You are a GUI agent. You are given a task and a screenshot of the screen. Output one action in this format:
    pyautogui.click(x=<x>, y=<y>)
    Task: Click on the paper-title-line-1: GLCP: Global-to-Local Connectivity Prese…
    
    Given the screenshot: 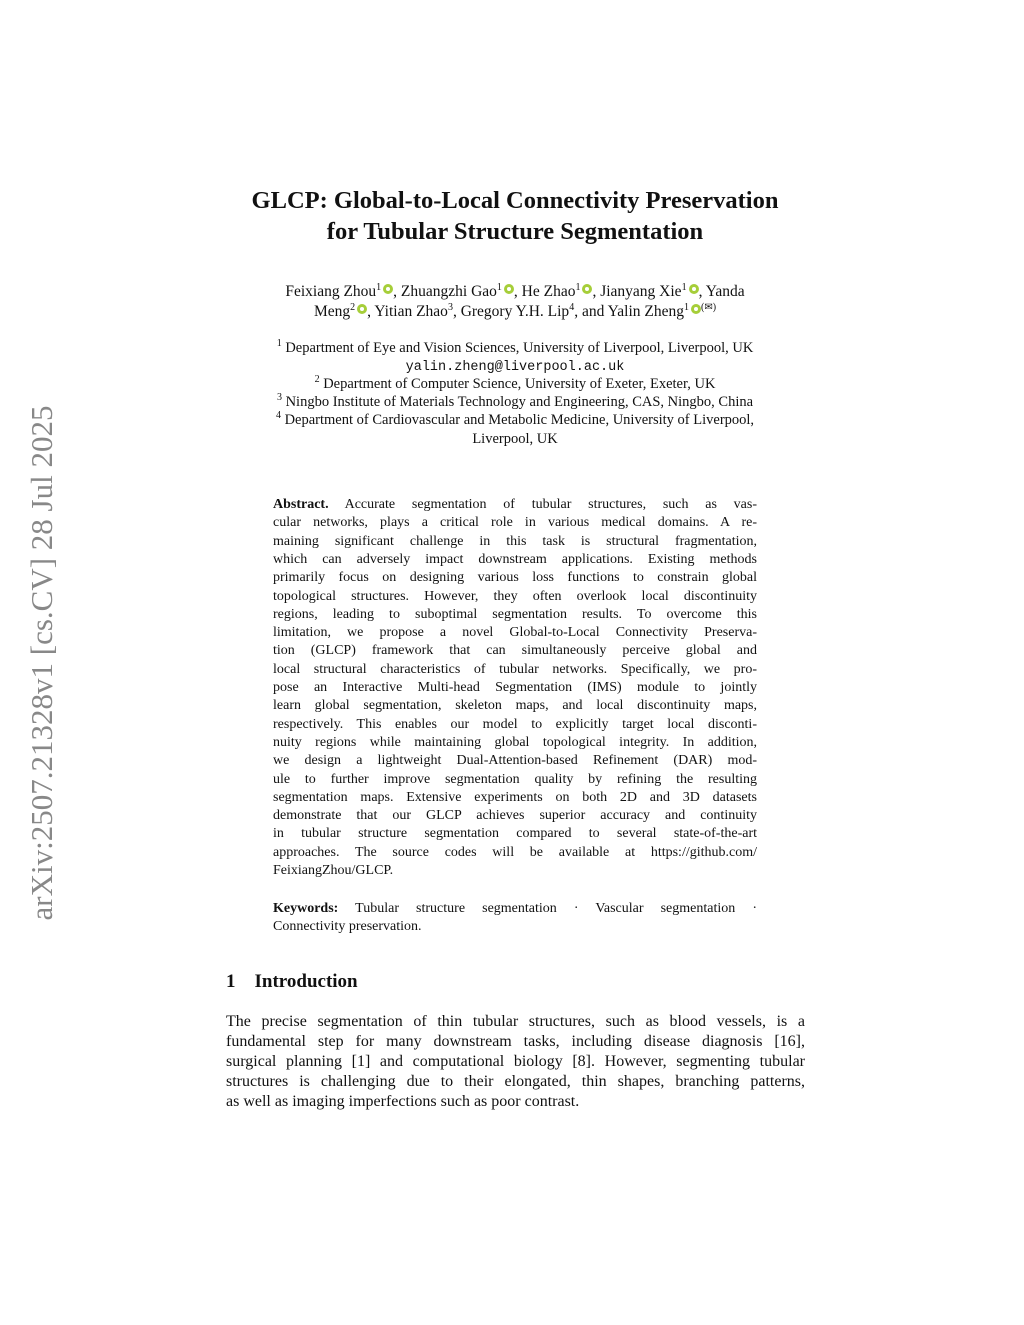 What is the action you would take?
    pyautogui.click(x=515, y=200)
    